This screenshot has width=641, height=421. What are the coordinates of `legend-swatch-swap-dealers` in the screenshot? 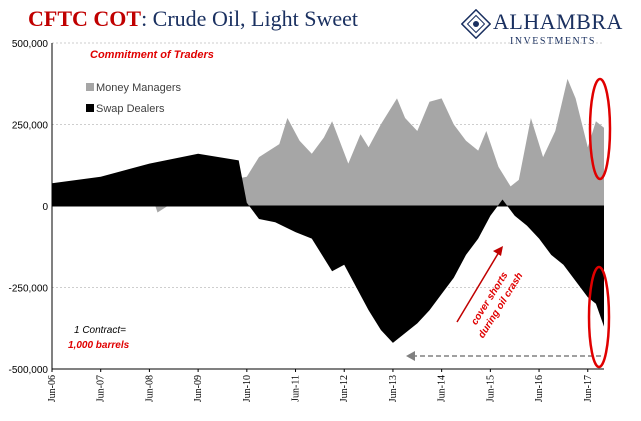 It's located at (90, 108).